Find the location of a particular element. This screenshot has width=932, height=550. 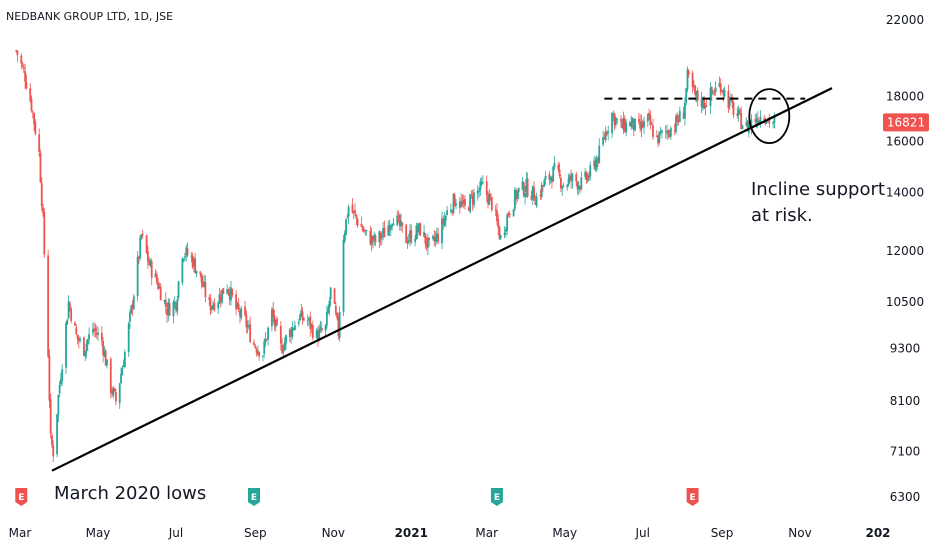

x-tick-label-11: 202 is located at coordinates (877, 533).